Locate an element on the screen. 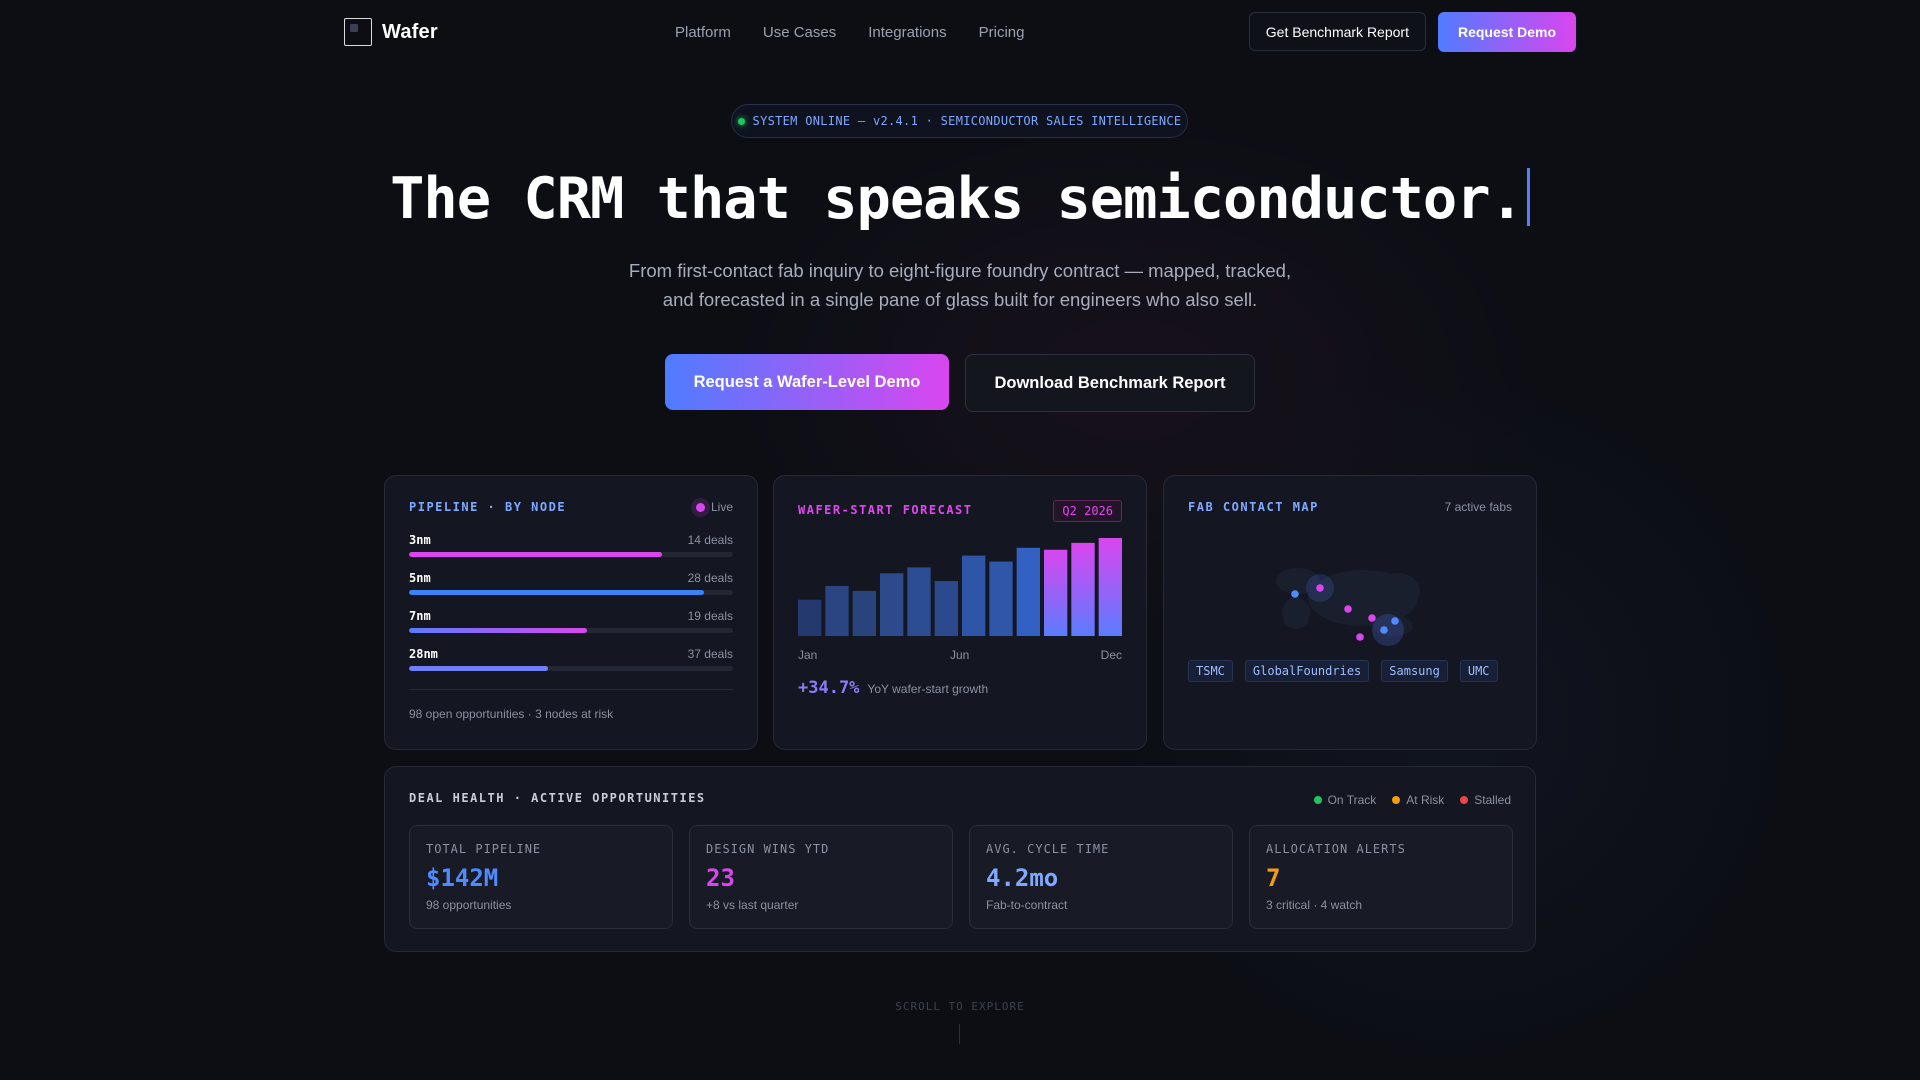  kpi-subtext: 98 opportunities is located at coordinates (469, 905).